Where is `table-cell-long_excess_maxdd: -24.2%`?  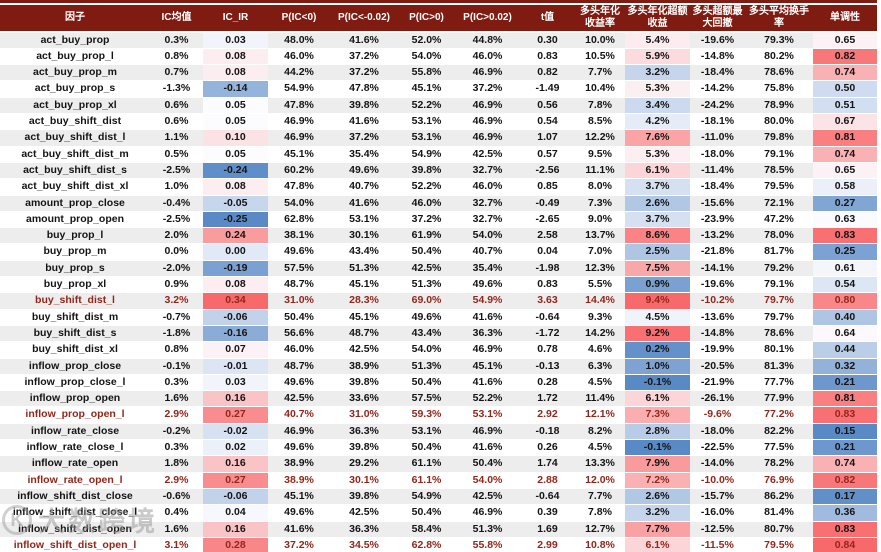
table-cell-long_excess_maxdd: -24.2% is located at coordinates (717, 106).